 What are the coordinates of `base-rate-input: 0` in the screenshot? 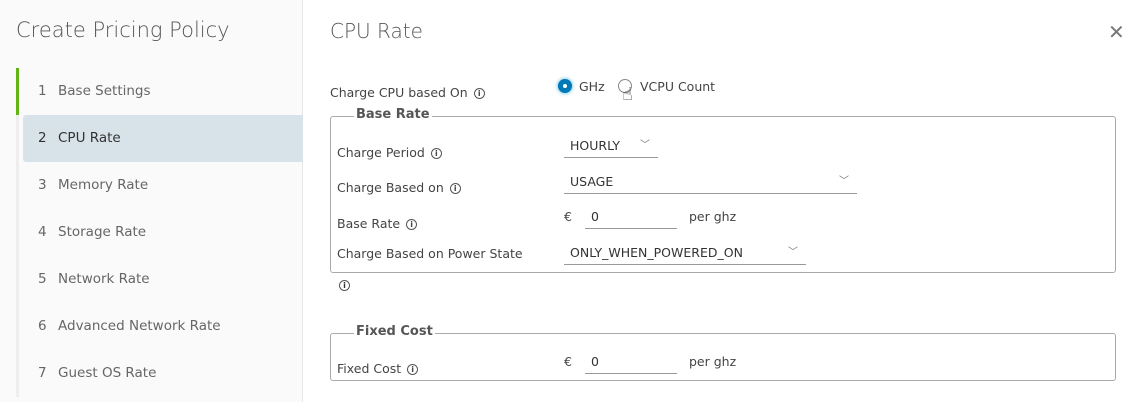 It's located at (631, 218).